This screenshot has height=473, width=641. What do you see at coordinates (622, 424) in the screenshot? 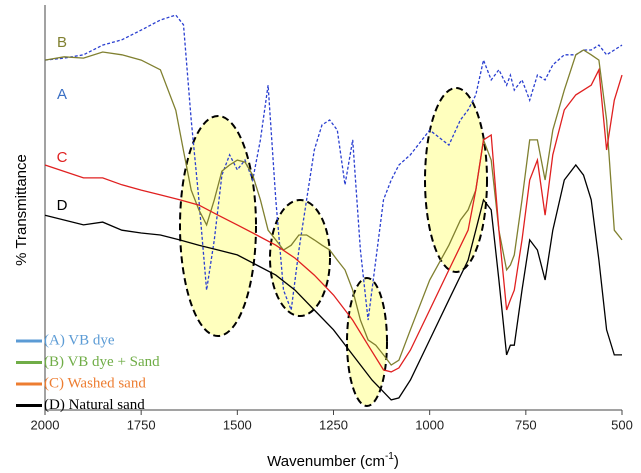
I see `x-tick-label: 500` at bounding box center [622, 424].